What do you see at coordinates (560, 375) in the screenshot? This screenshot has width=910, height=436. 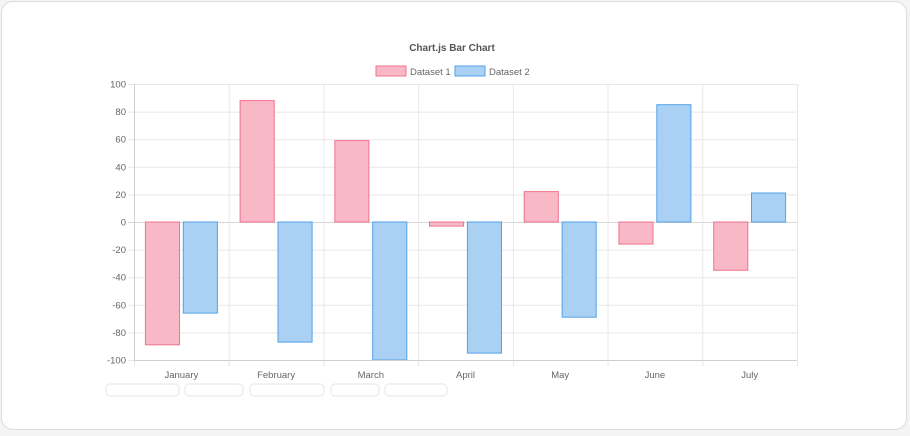 I see `x-tick-label: May` at bounding box center [560, 375].